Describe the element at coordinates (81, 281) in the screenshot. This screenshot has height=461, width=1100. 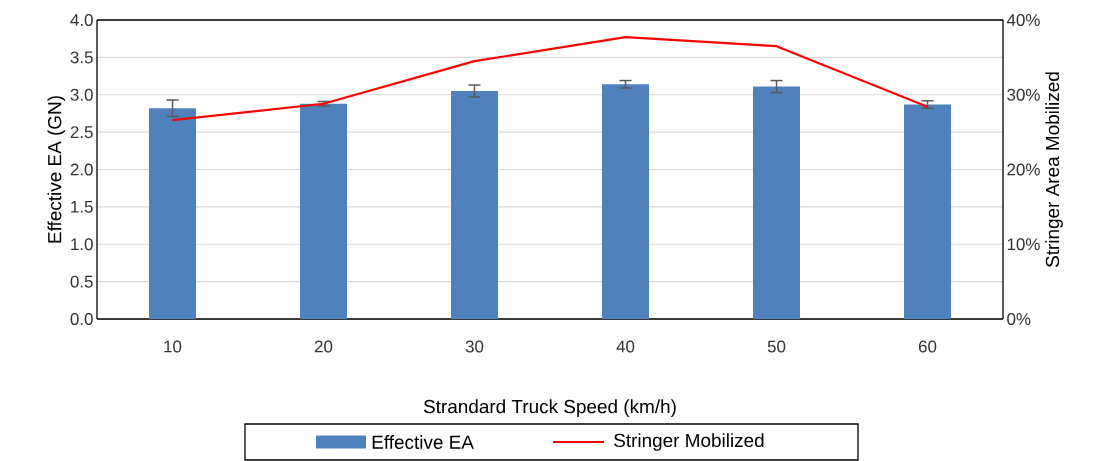
I see `y-tick-label: 0.5` at that location.